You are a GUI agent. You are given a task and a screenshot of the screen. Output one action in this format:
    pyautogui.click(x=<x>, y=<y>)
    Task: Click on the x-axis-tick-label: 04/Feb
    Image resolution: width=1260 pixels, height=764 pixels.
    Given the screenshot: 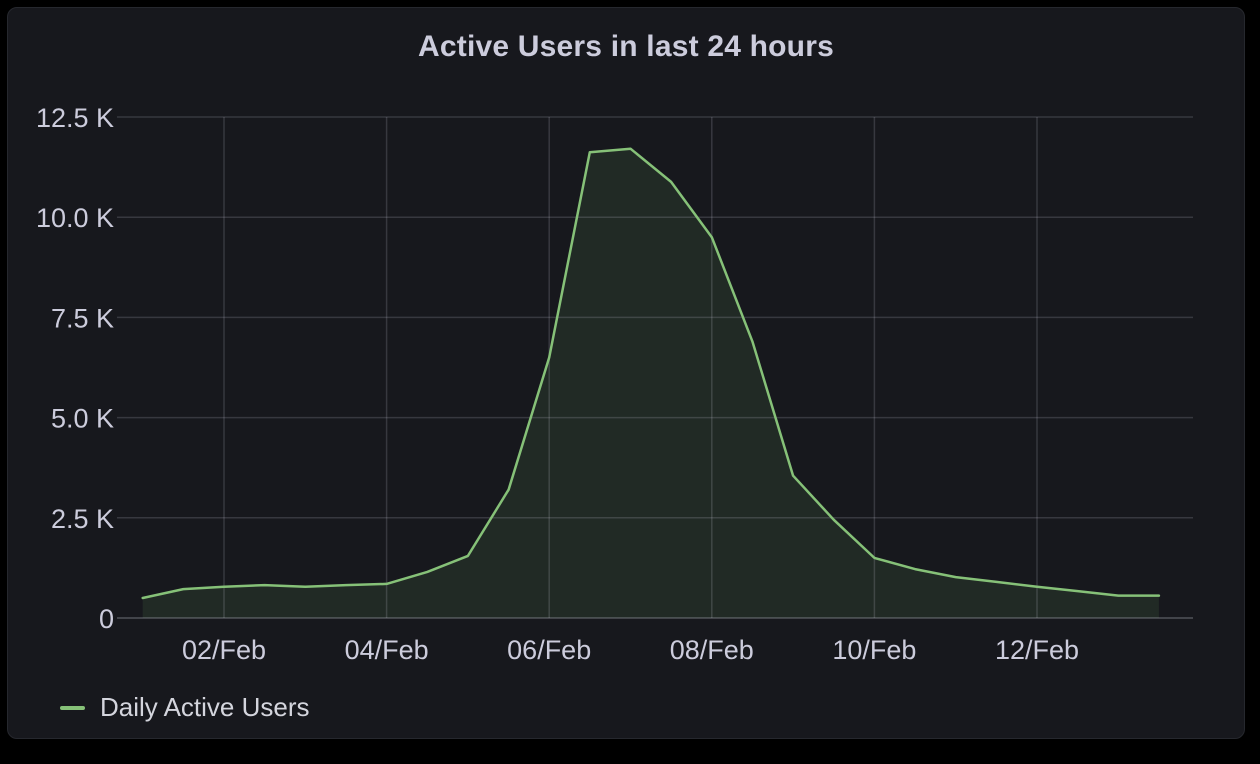 What is the action you would take?
    pyautogui.click(x=387, y=650)
    